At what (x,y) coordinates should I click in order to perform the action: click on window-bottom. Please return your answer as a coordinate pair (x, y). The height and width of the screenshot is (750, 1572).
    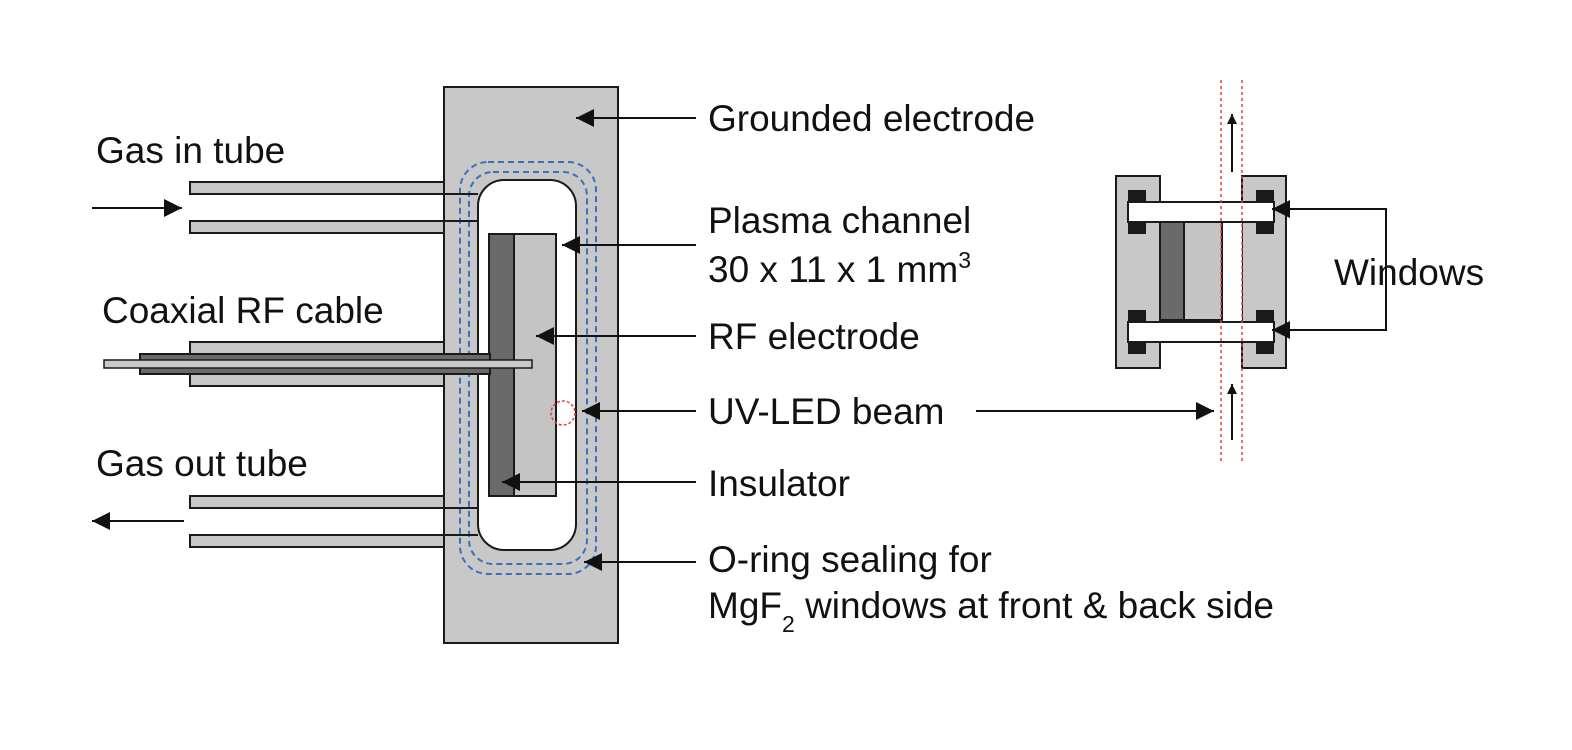
    Looking at the image, I should click on (1201, 332).